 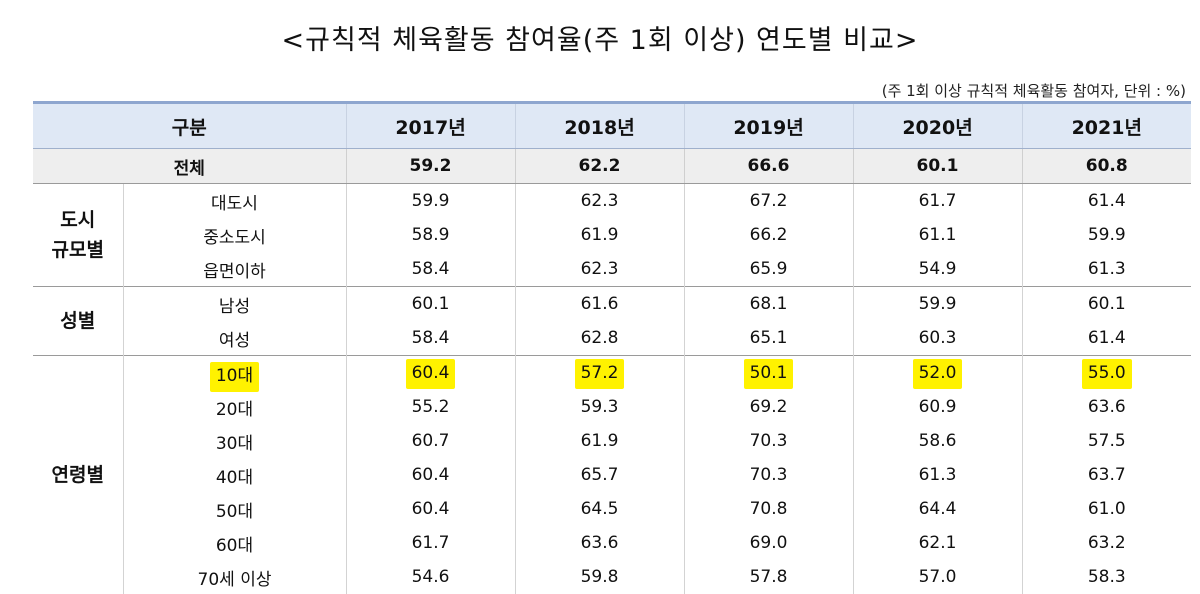 I want to click on group-label-line: 연령별, so click(x=78, y=475).